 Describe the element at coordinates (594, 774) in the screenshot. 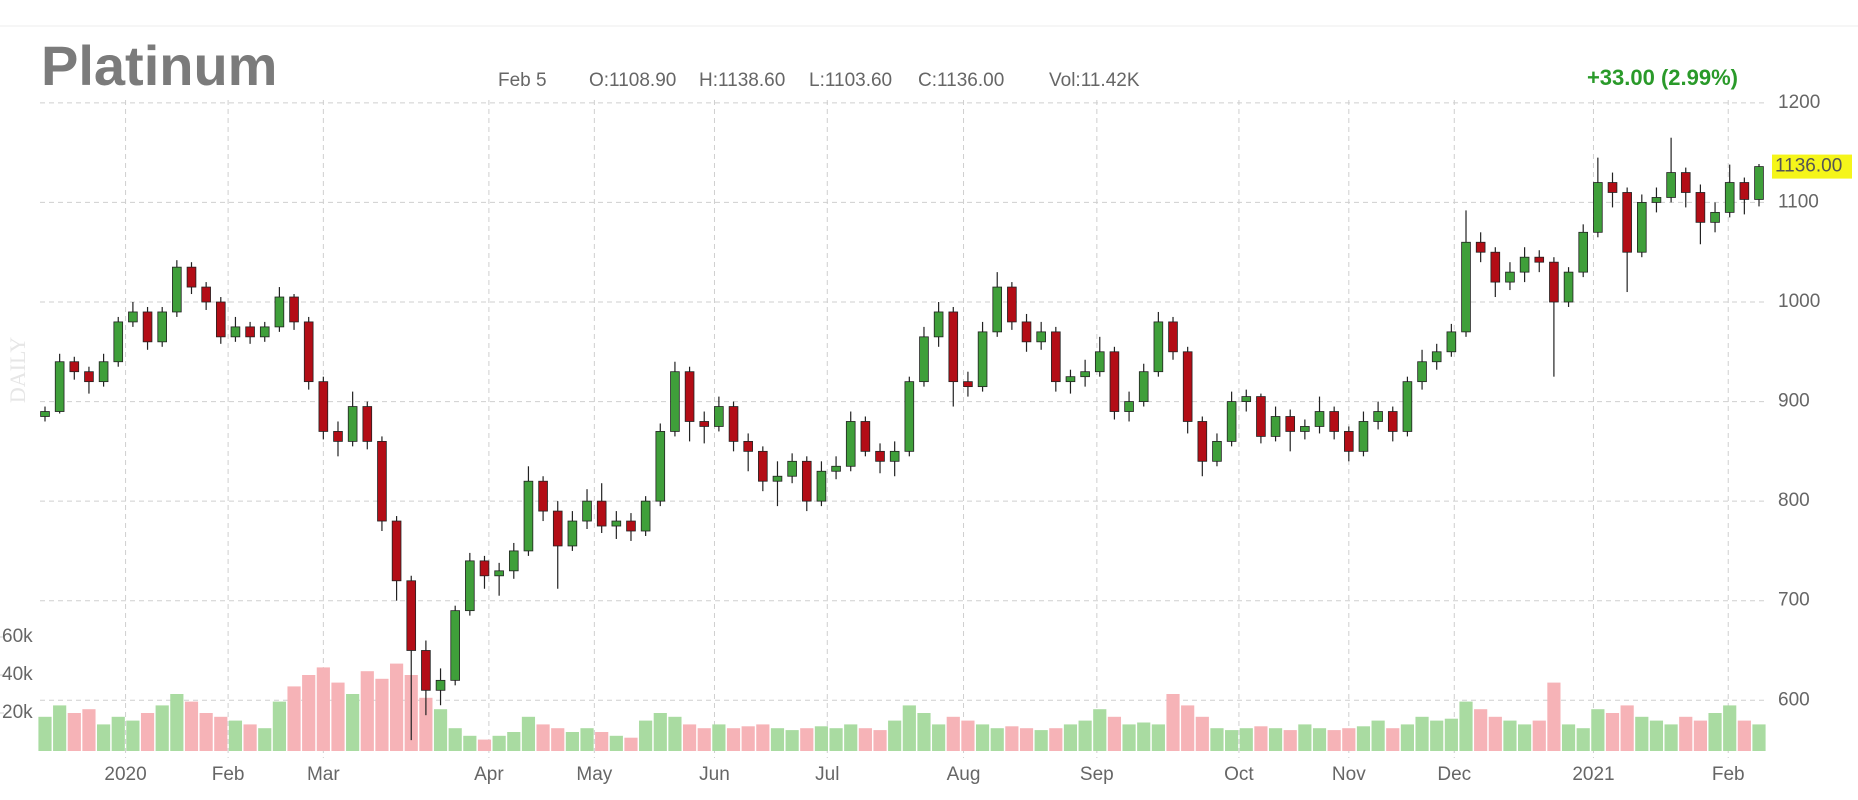

I see `x-tick-label: May` at that location.